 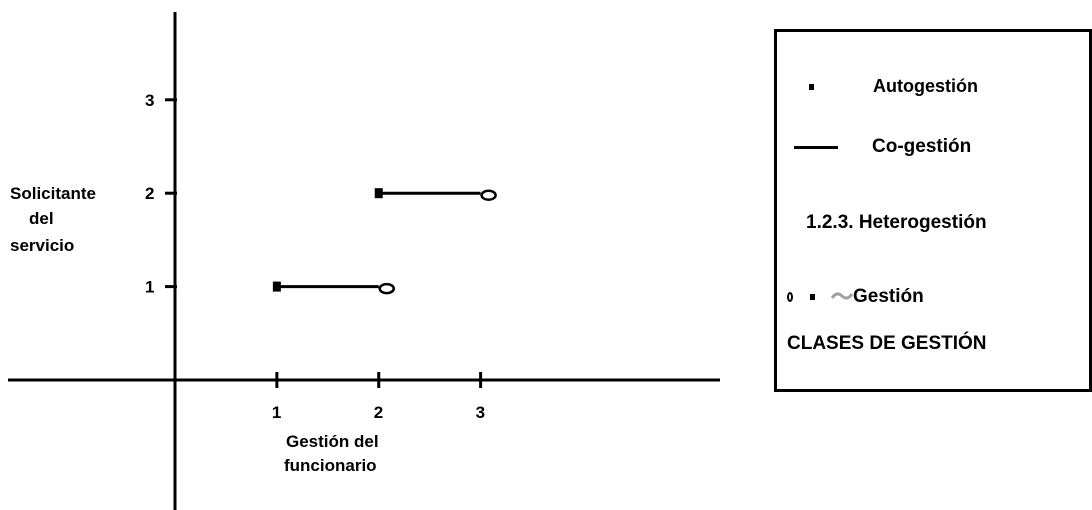 I want to click on y-tick-label: 2, so click(x=149, y=193).